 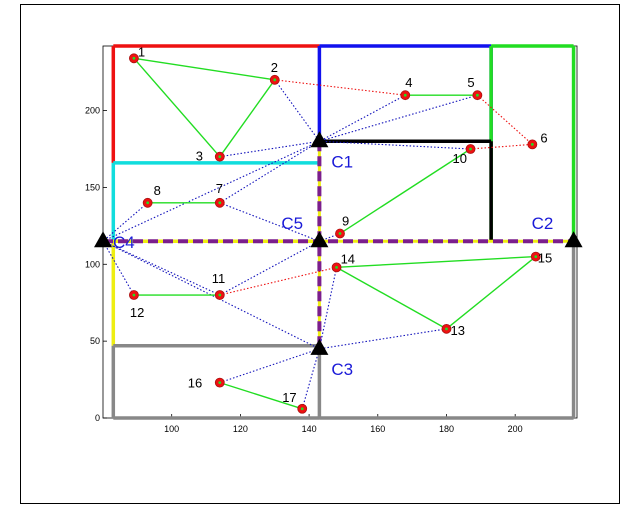 I want to click on node-label: 14, so click(x=348, y=258).